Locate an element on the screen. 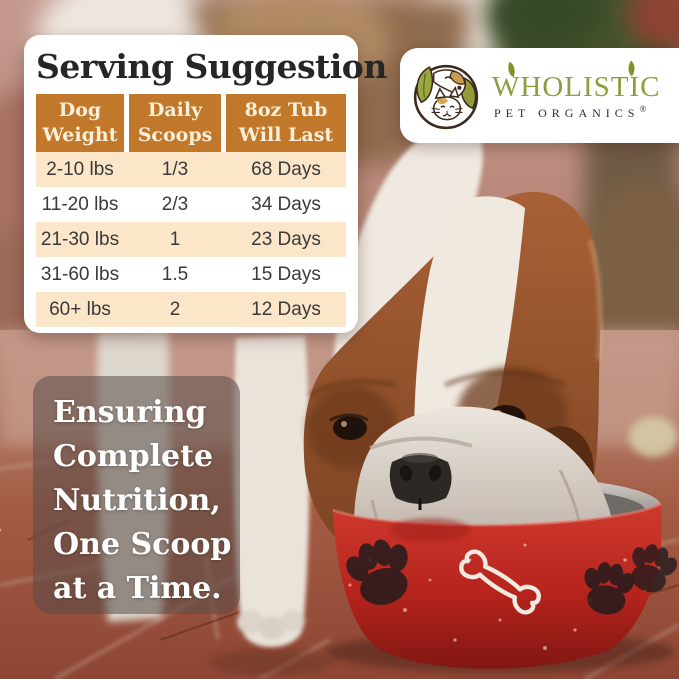  table-cell: 60+ lbs is located at coordinates (80, 309).